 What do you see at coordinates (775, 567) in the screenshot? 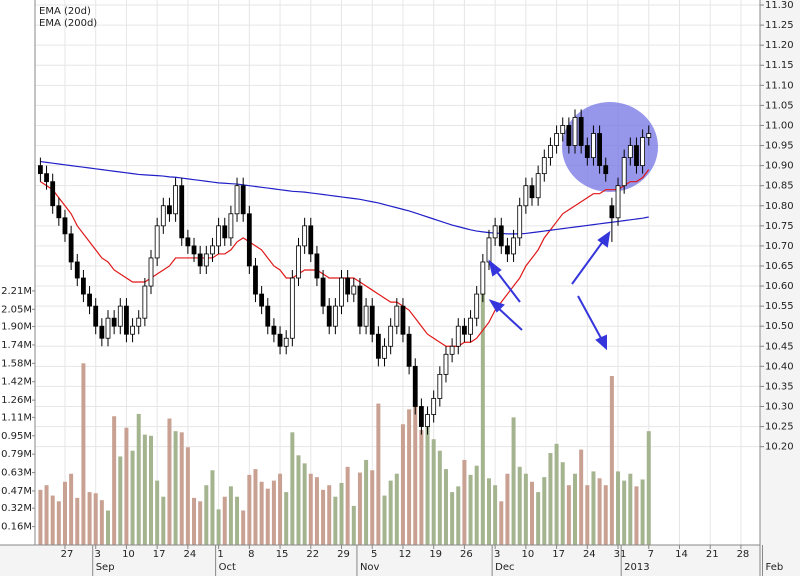
I see `month-label: Feb` at bounding box center [775, 567].